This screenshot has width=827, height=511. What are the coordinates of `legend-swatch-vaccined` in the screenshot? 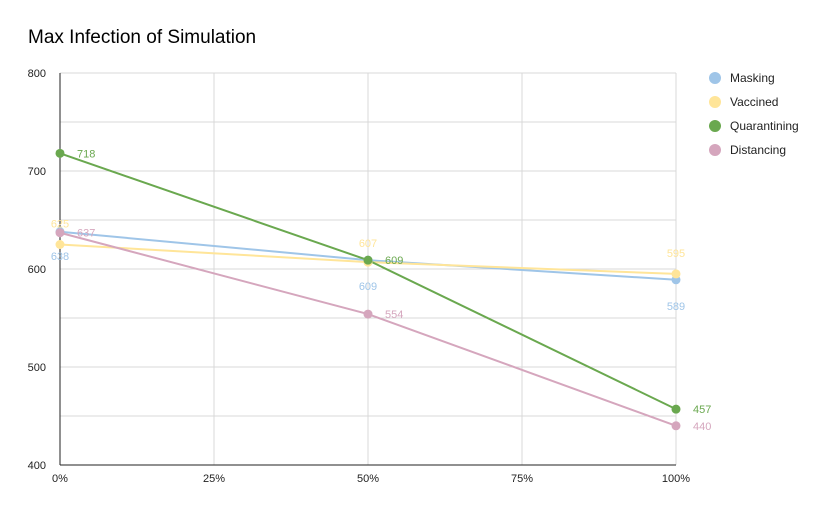 It's located at (715, 102).